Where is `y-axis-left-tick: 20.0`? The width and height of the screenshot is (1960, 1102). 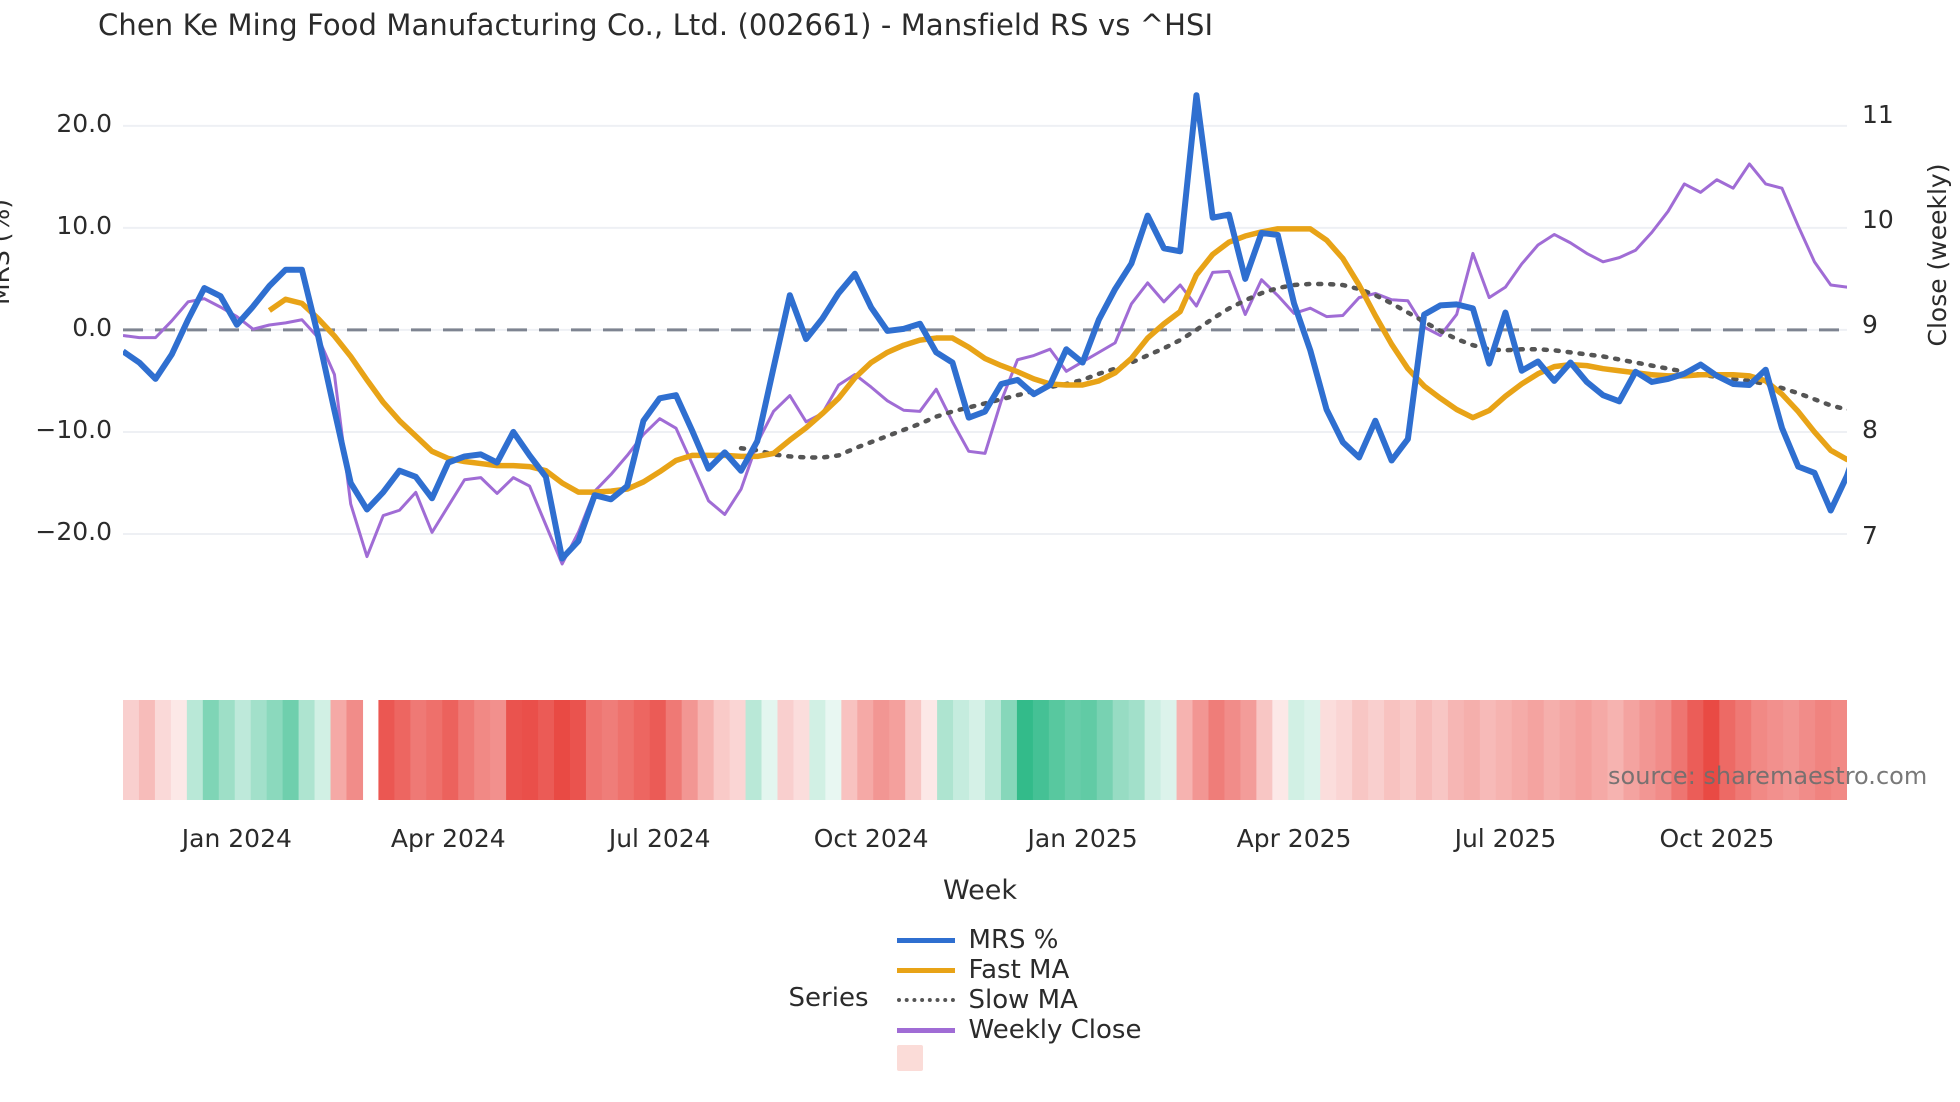 y-axis-left-tick: 20.0 is located at coordinates (84, 123).